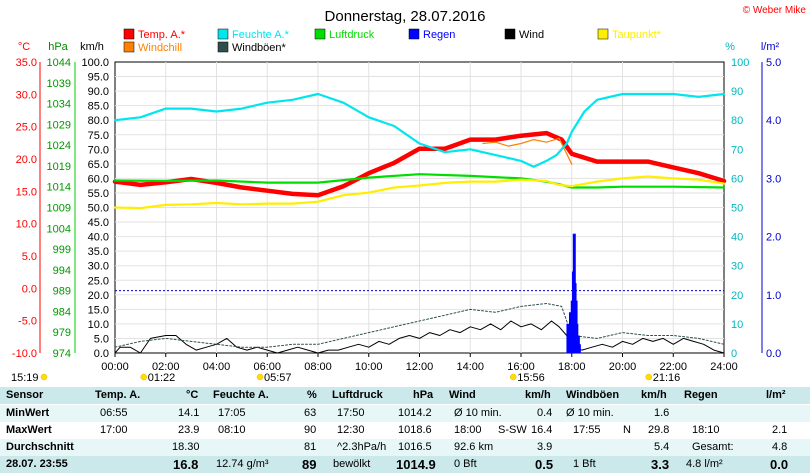 The height and width of the screenshot is (473, 810). Describe the element at coordinates (414, 34) in the screenshot. I see `legend-swatch-regen` at that location.